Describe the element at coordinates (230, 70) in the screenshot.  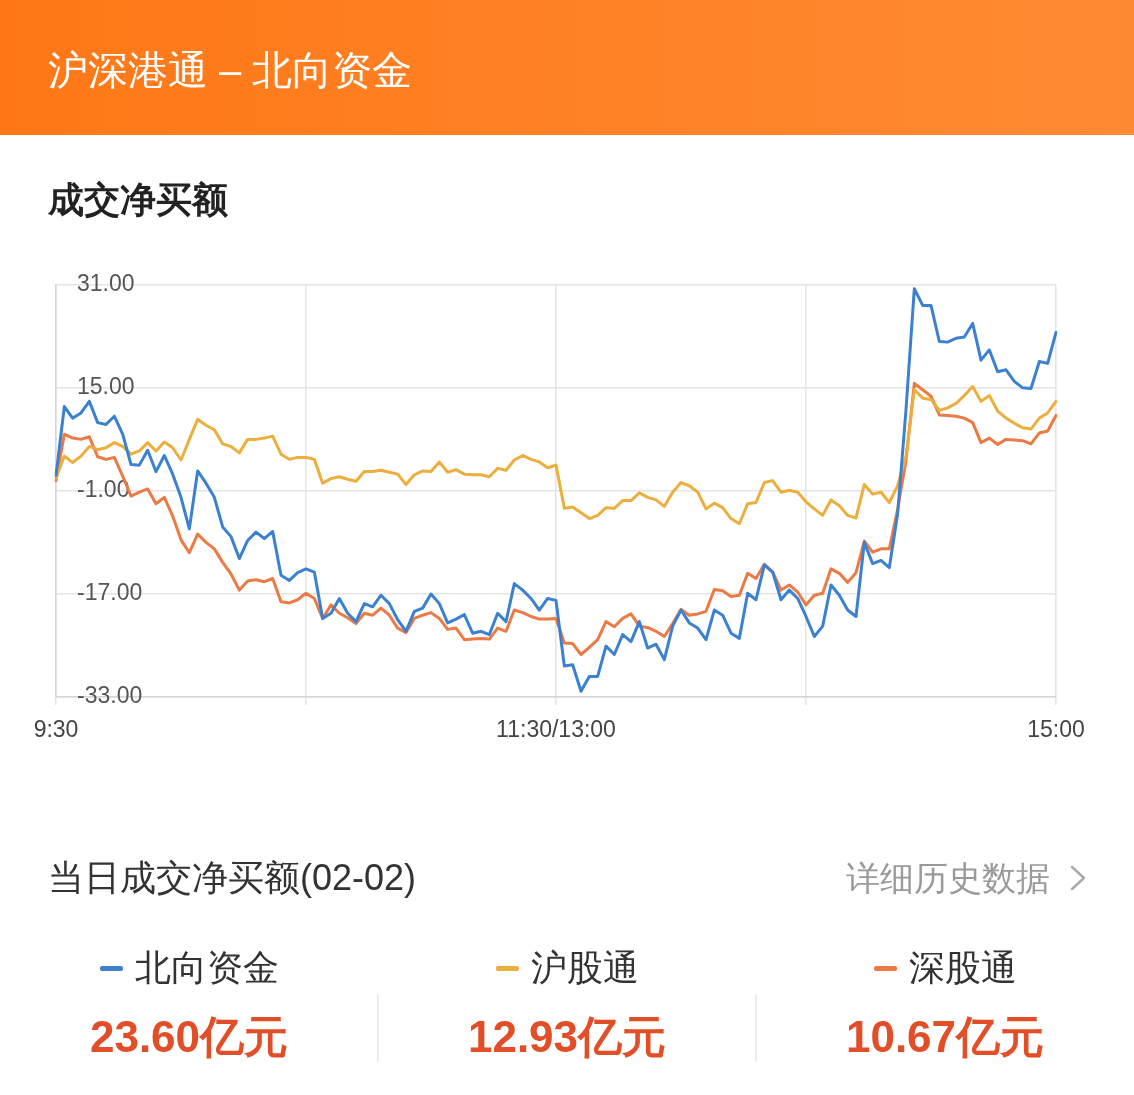
I see `chart-title: 沪深港通 – 北向资金` at that location.